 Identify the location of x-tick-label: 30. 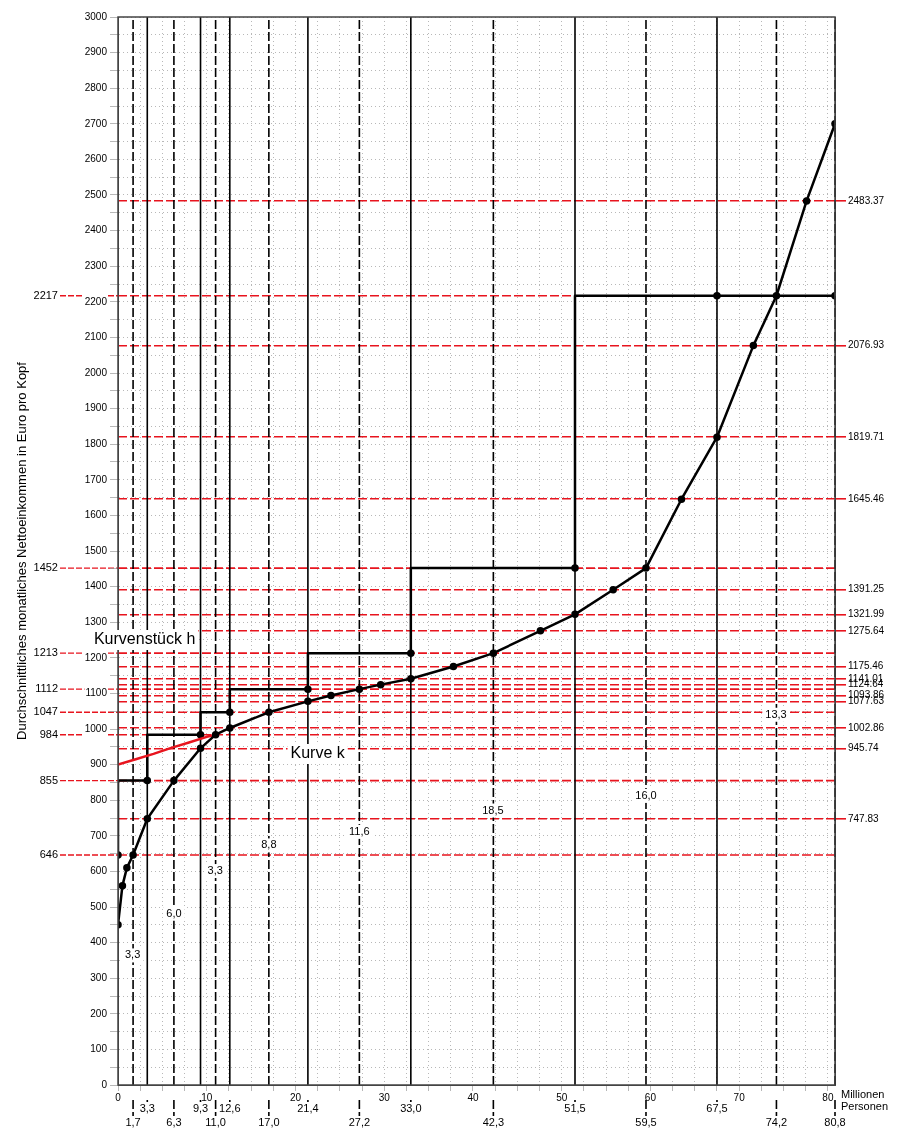
(384, 1097).